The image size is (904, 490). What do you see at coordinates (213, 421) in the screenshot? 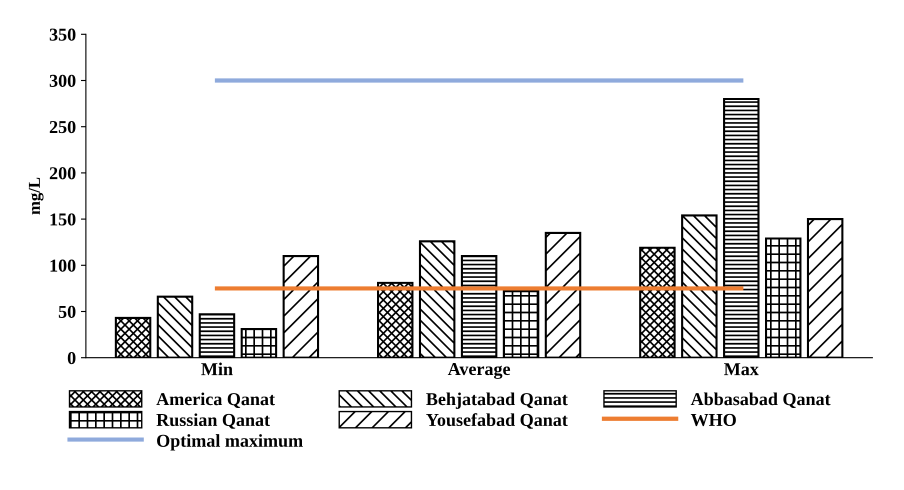
I see `legend-label: Russian Qanat` at bounding box center [213, 421].